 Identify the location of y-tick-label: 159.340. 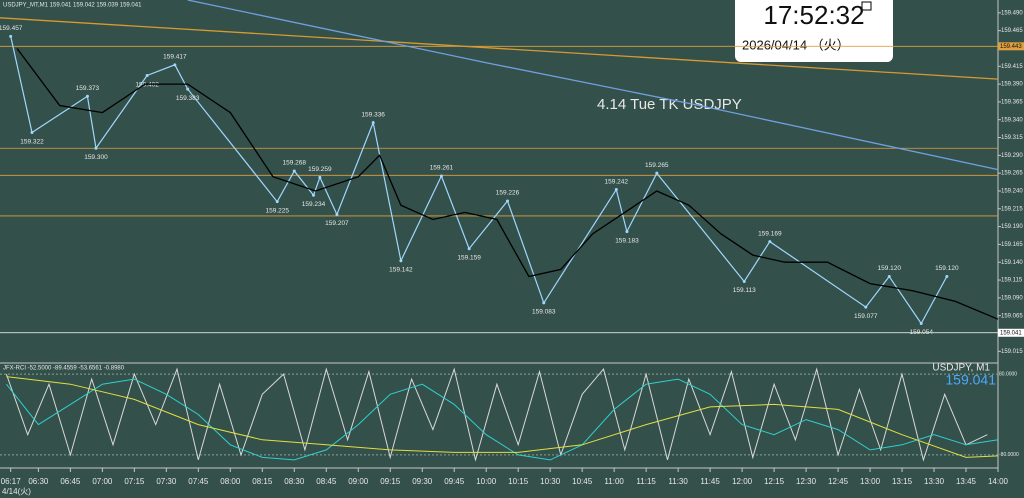
(1012, 120).